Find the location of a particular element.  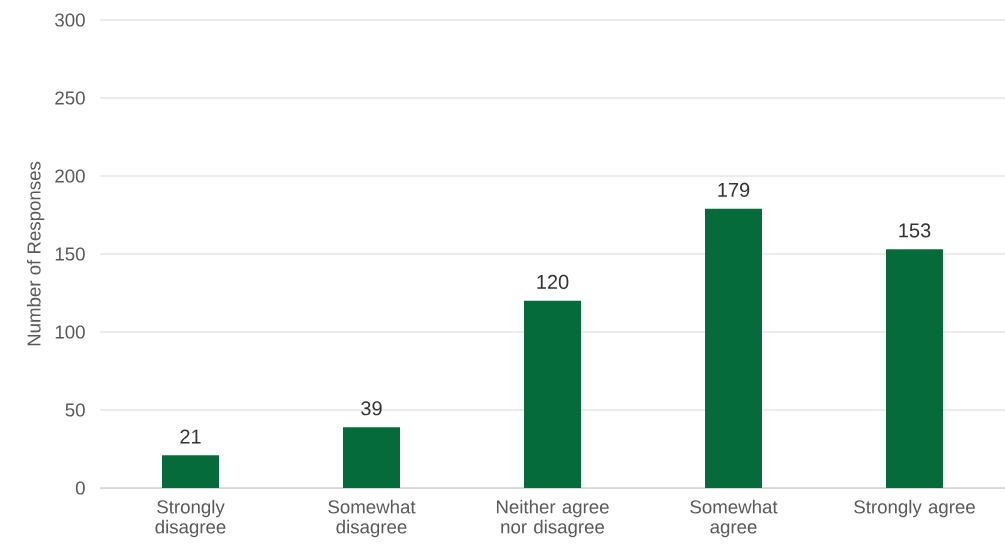

y-tick-label: 200 is located at coordinates (70, 176).